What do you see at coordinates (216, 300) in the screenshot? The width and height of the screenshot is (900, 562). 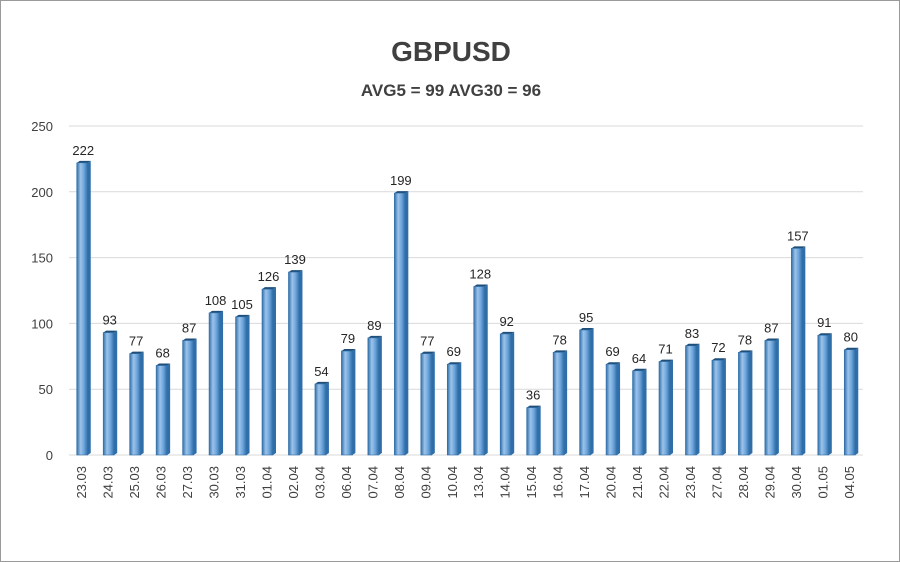 I see `data-label: 108` at bounding box center [216, 300].